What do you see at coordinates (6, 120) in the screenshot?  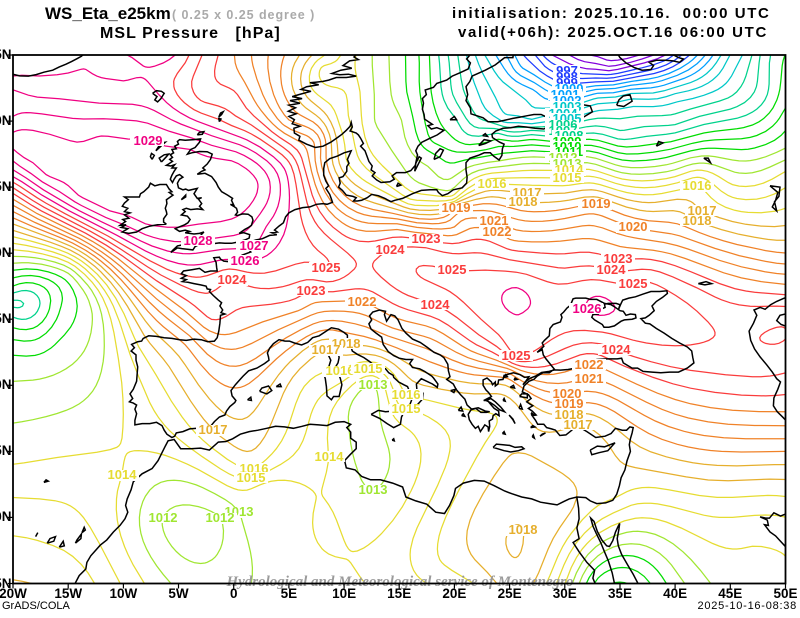 I see `svg-text: 60N` at bounding box center [6, 120].